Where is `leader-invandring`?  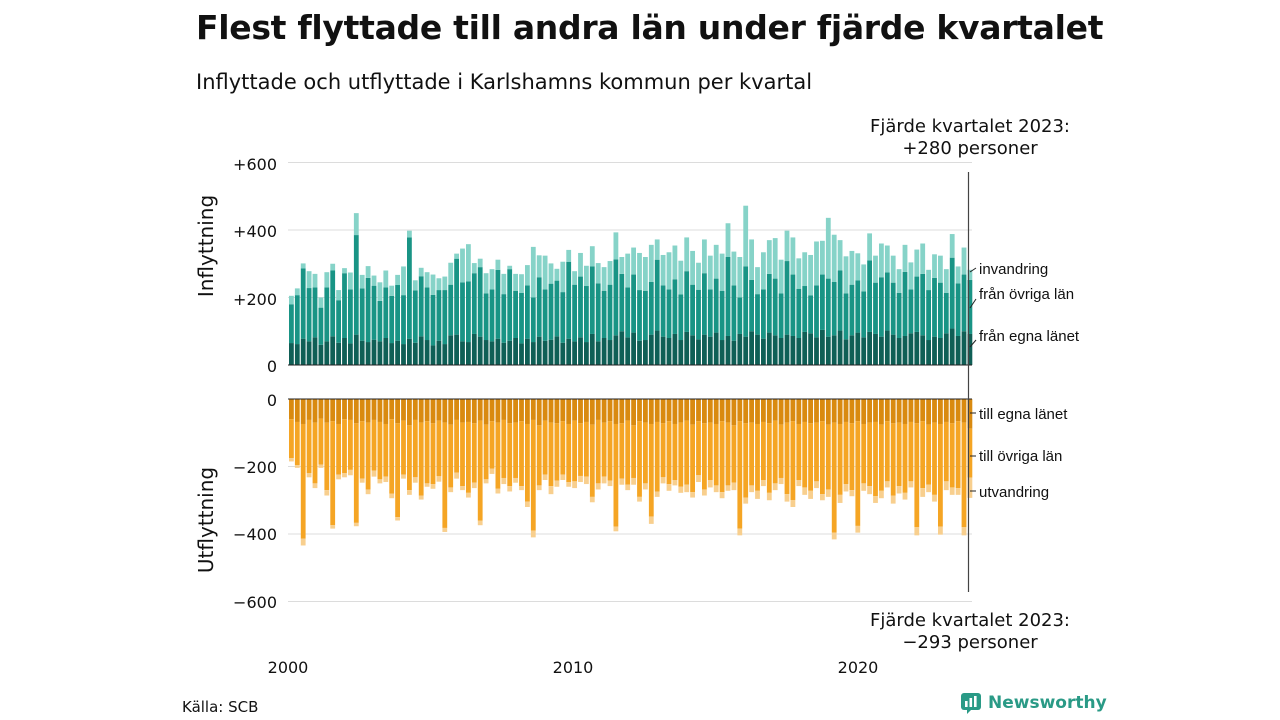
leader-invandring is located at coordinates (973, 270).